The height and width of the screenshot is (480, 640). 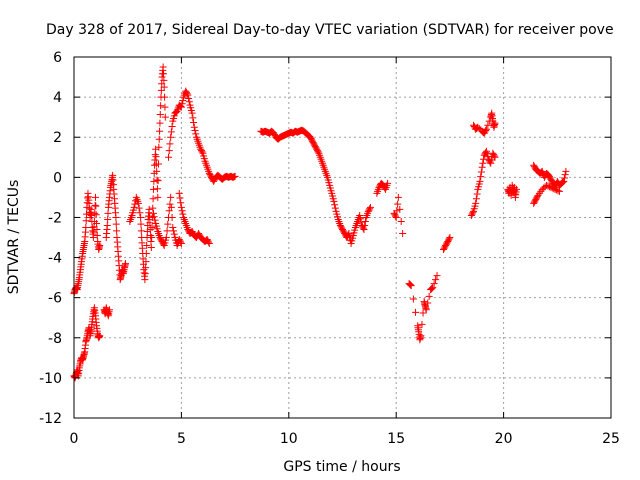 I want to click on x-tick-label: 15, so click(x=396, y=439).